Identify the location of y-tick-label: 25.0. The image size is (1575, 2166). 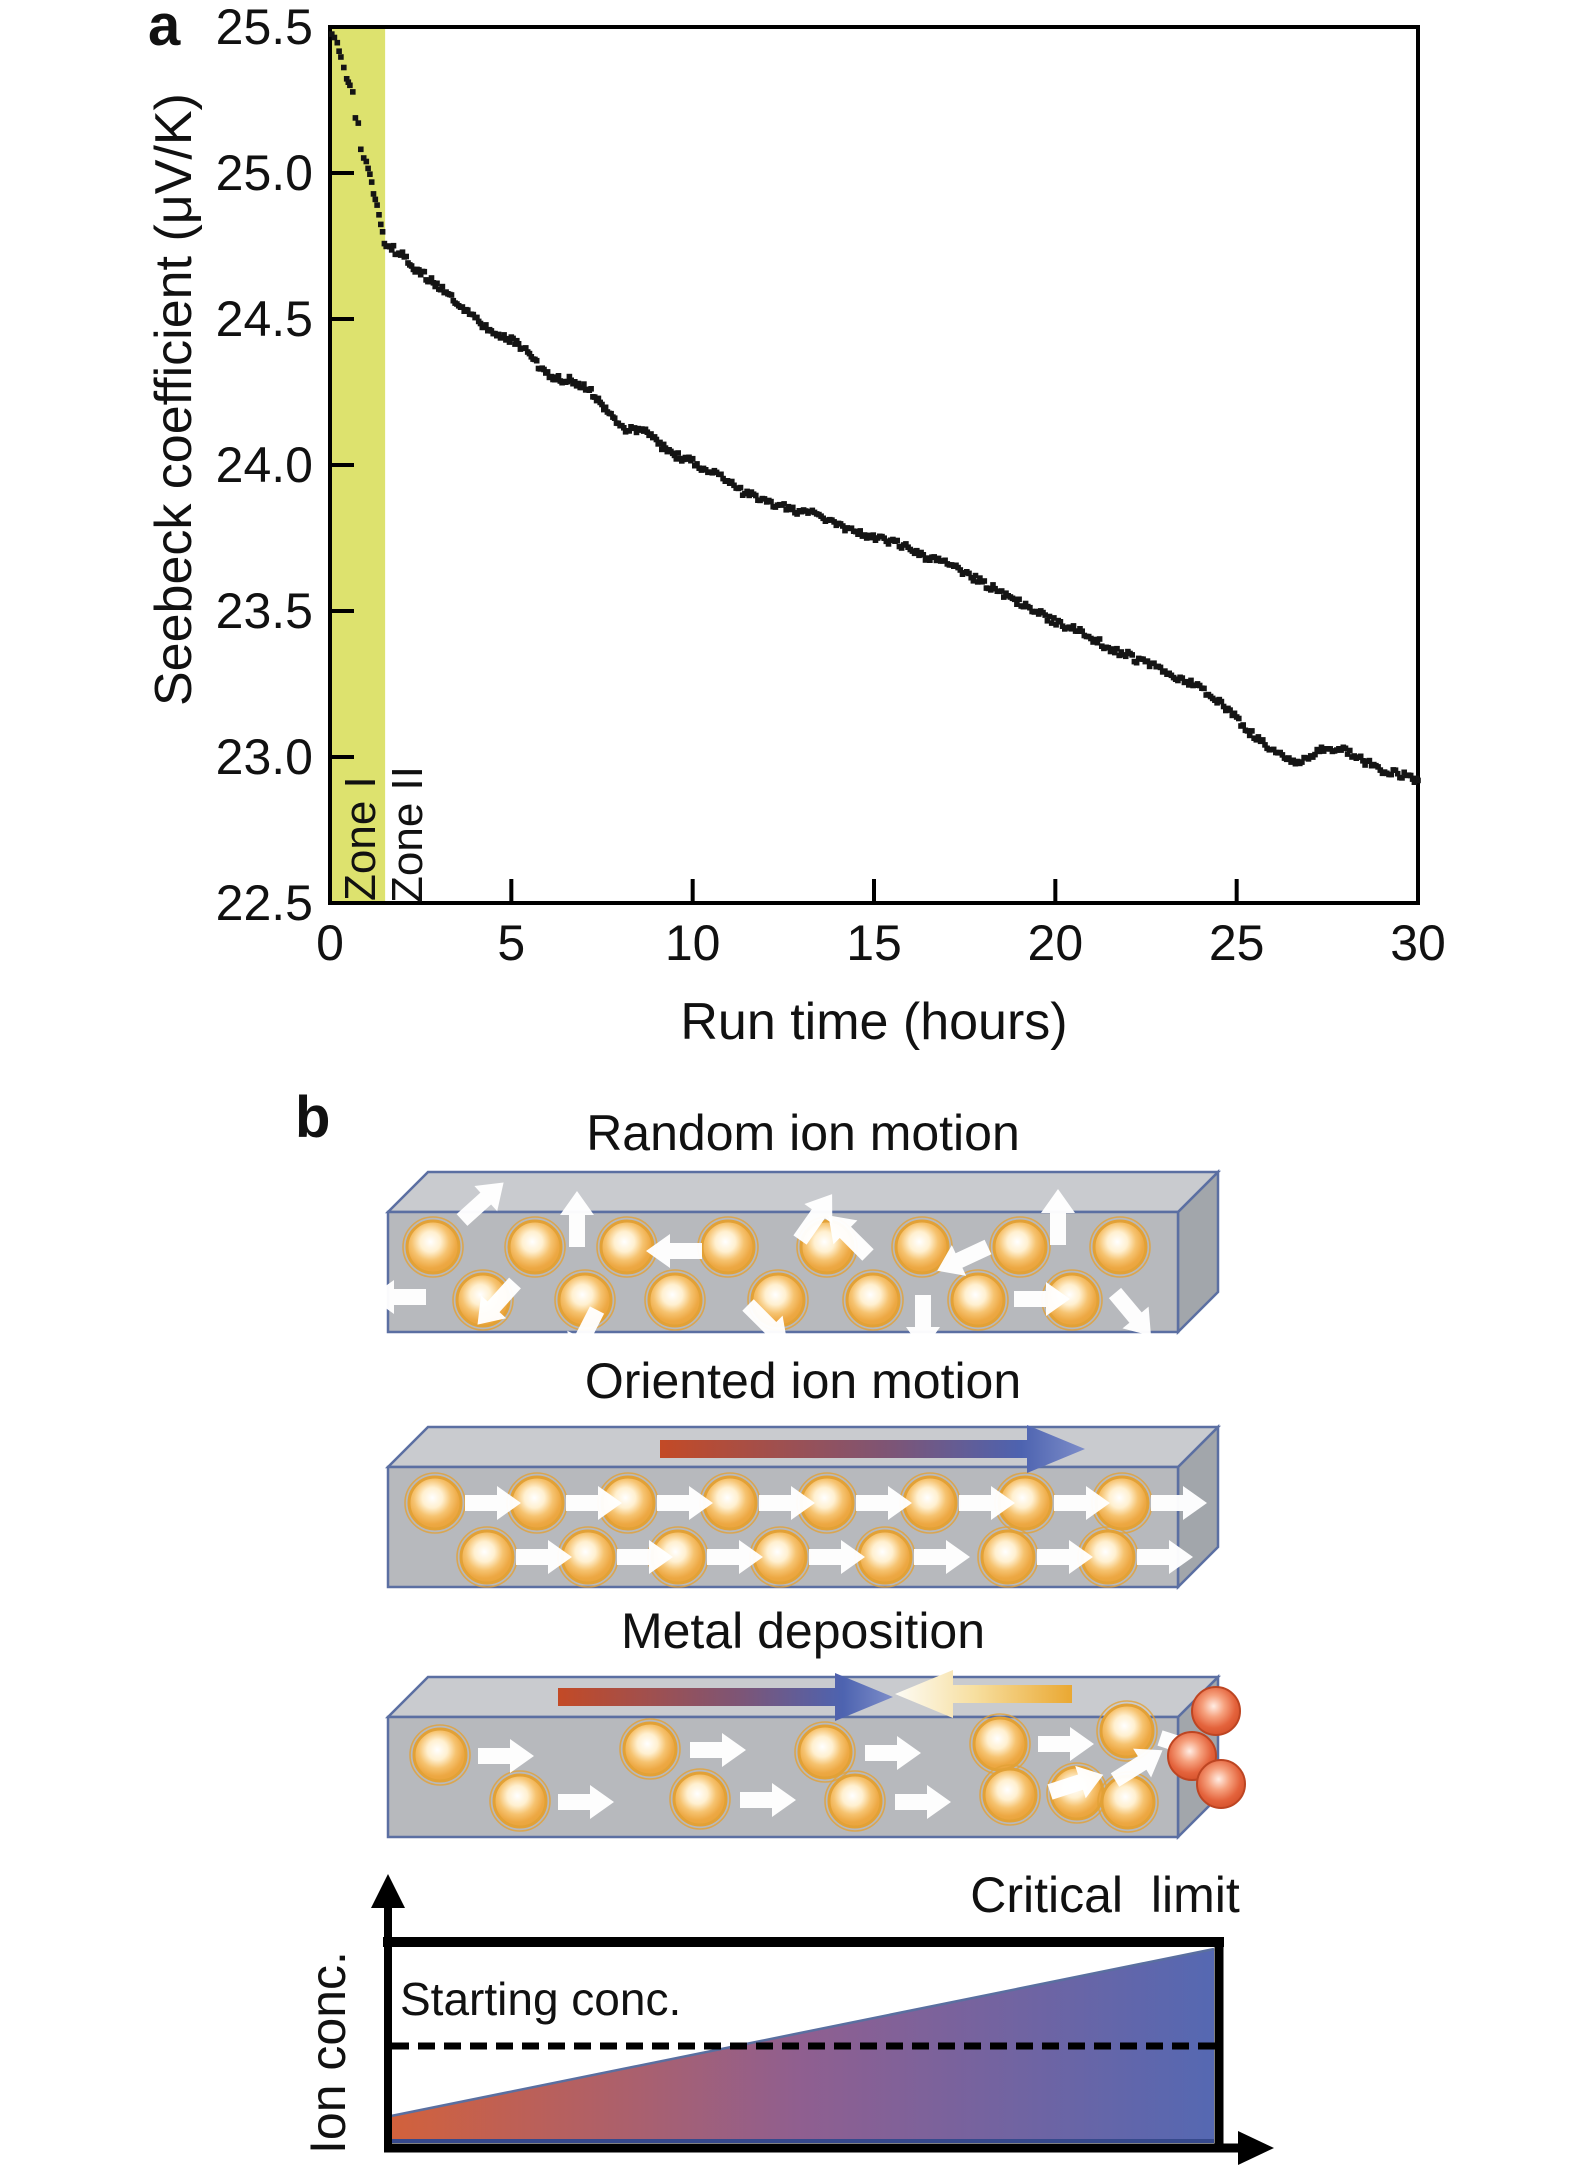
(264, 173).